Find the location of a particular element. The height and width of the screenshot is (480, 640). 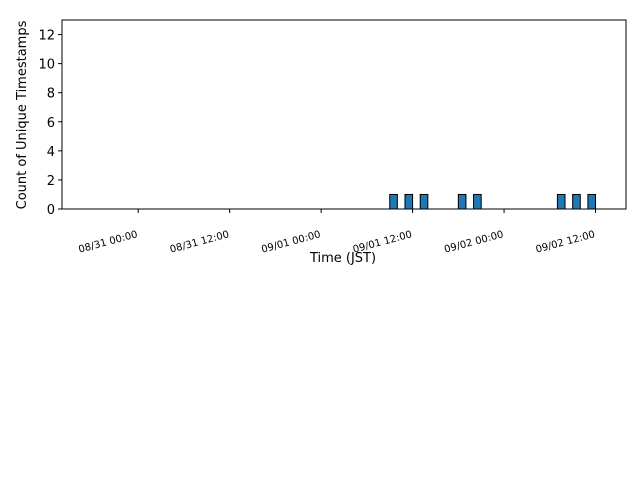

y-tick-label: 4 is located at coordinates (51, 152).